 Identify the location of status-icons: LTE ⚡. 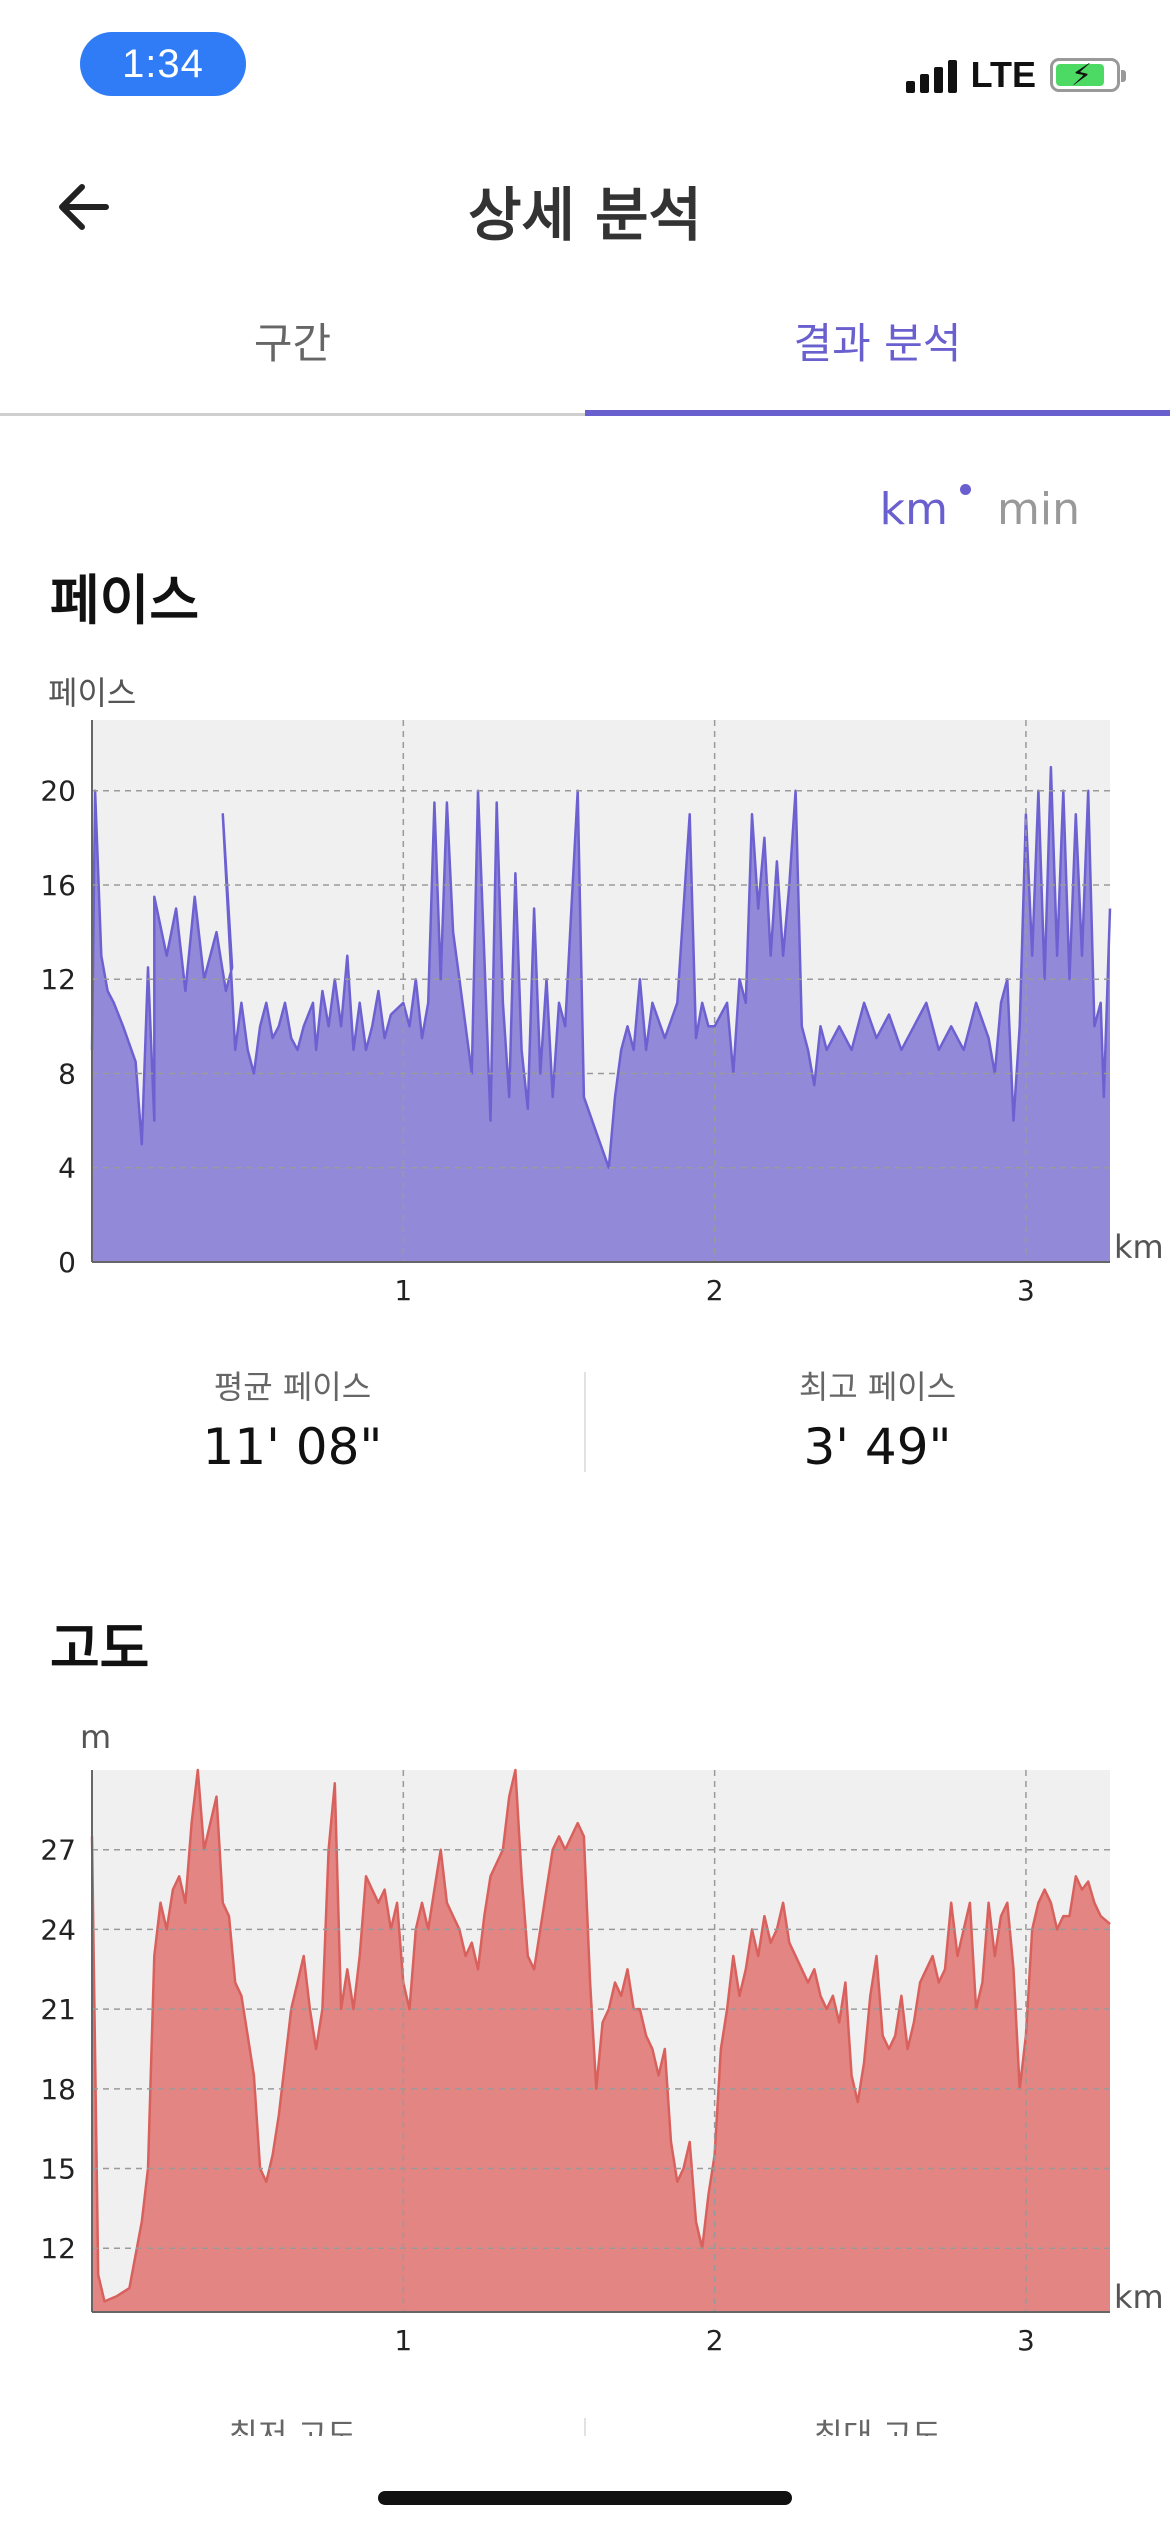
(1015, 75).